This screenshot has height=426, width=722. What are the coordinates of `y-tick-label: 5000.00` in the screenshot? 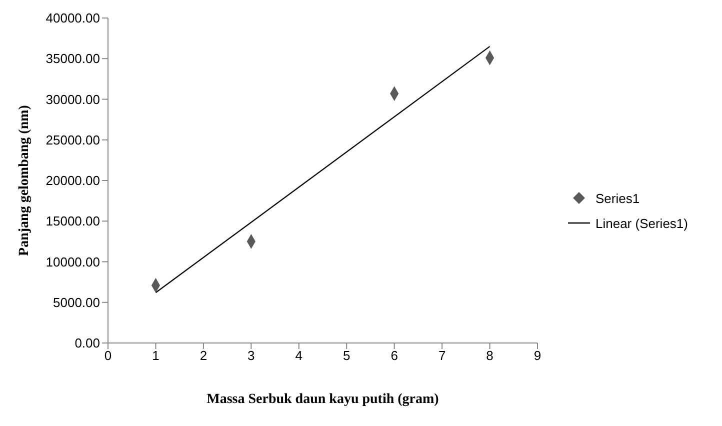 It's located at (76, 302).